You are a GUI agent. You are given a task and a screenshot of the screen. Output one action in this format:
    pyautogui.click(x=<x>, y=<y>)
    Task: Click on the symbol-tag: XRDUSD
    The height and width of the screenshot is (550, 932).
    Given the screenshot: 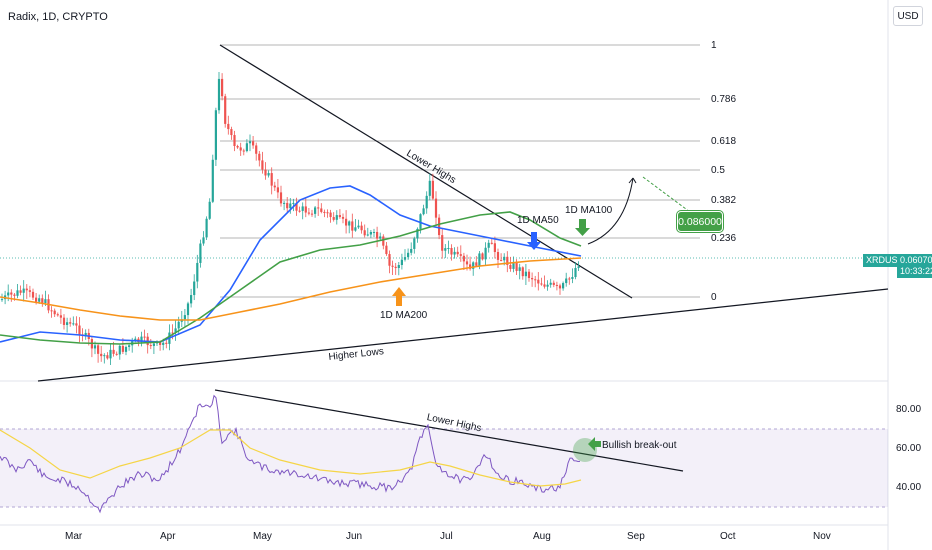 What is the action you would take?
    pyautogui.click(x=885, y=260)
    